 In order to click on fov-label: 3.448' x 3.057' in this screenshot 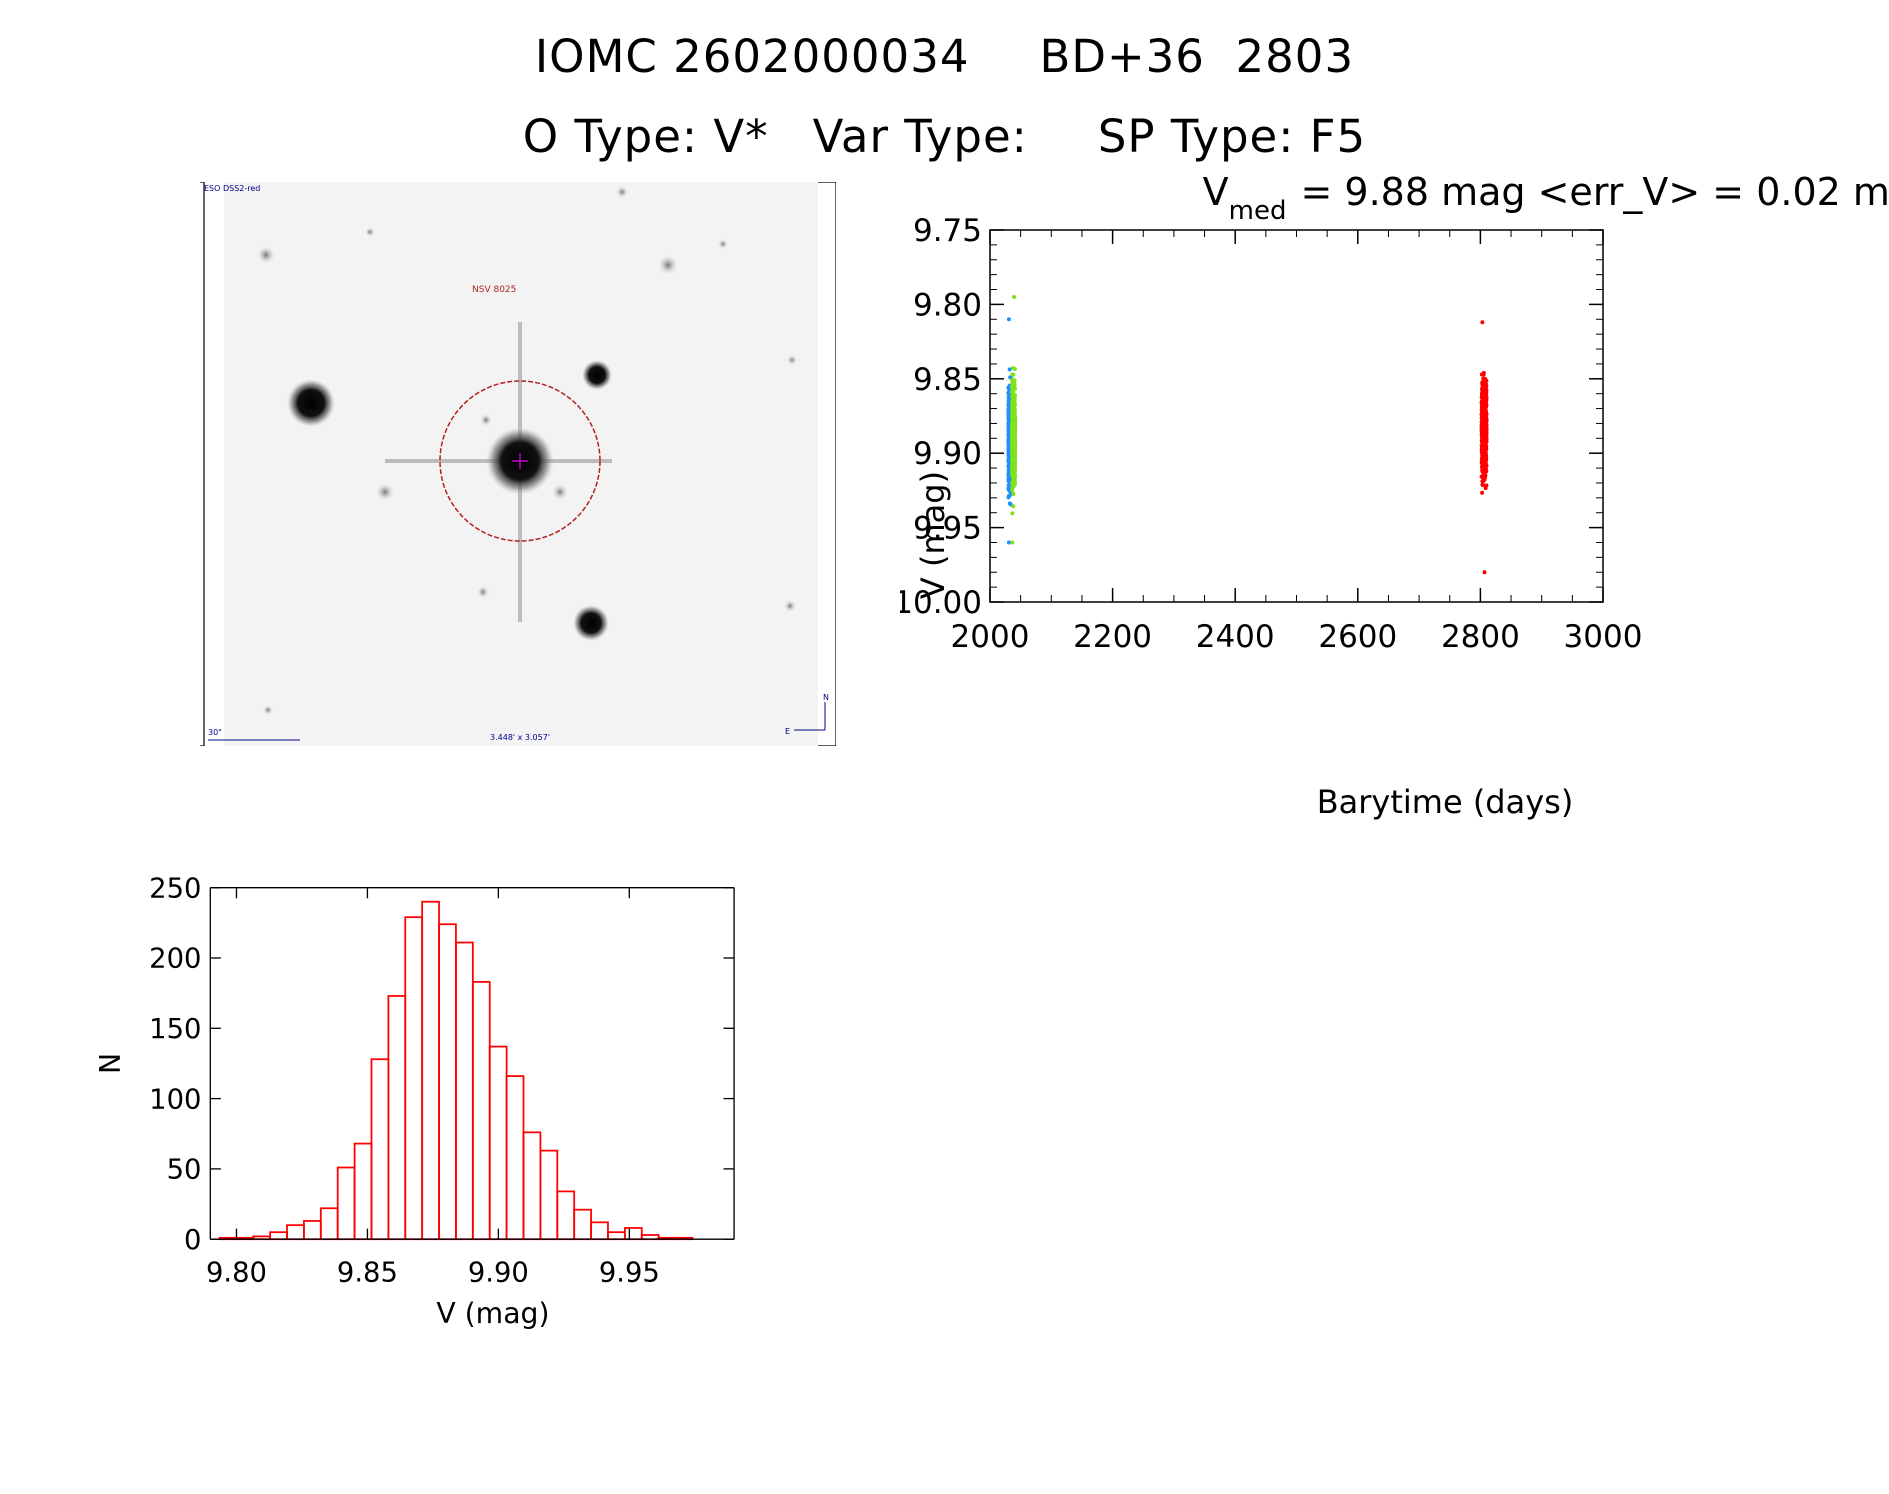, I will do `click(520, 737)`.